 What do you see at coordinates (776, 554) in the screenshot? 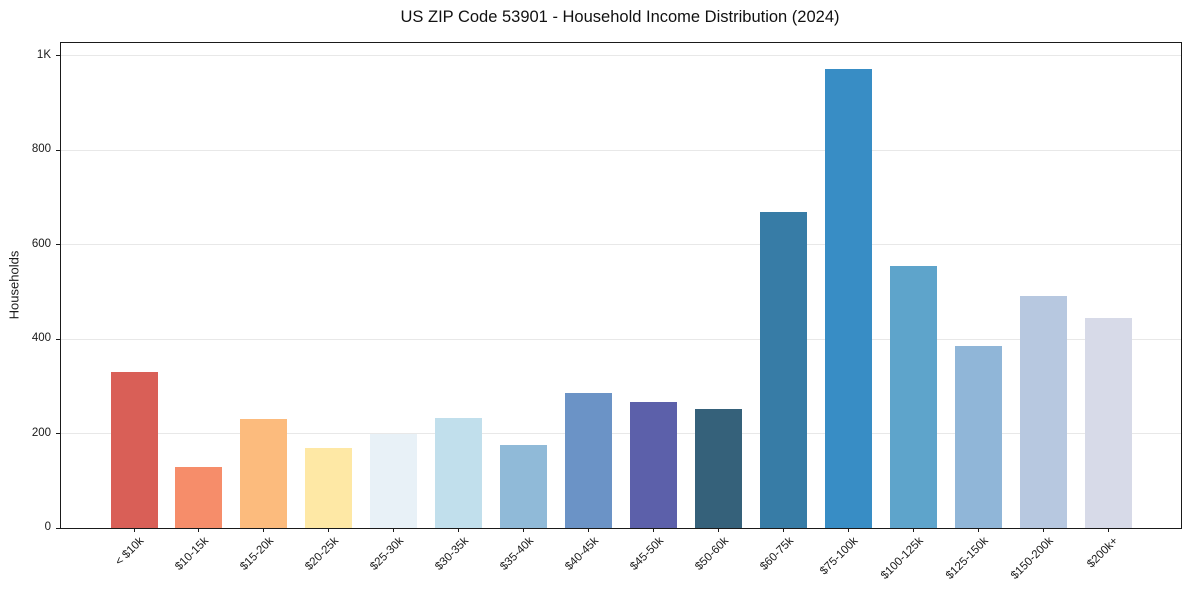
I see `x-tick-label: $60-75k` at bounding box center [776, 554].